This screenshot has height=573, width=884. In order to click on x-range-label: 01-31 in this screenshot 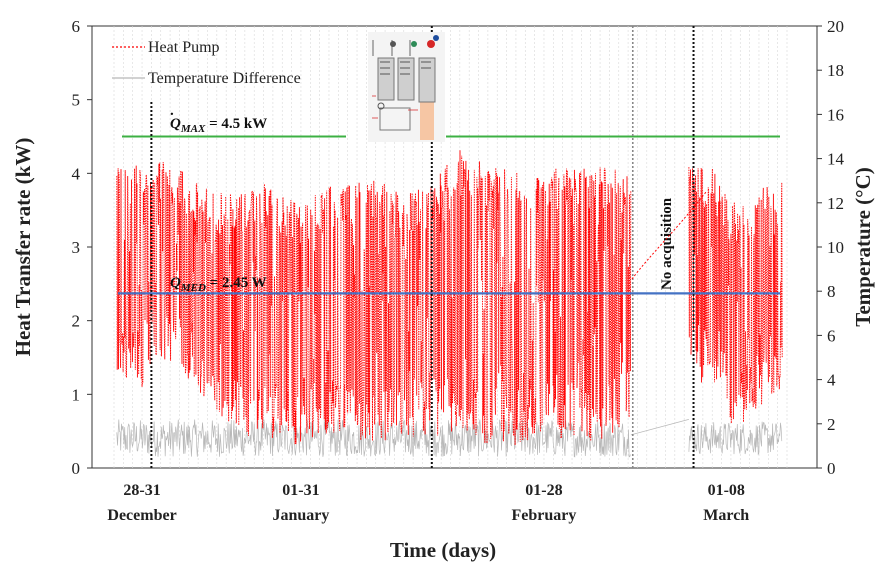, I will do `click(300, 490)`.